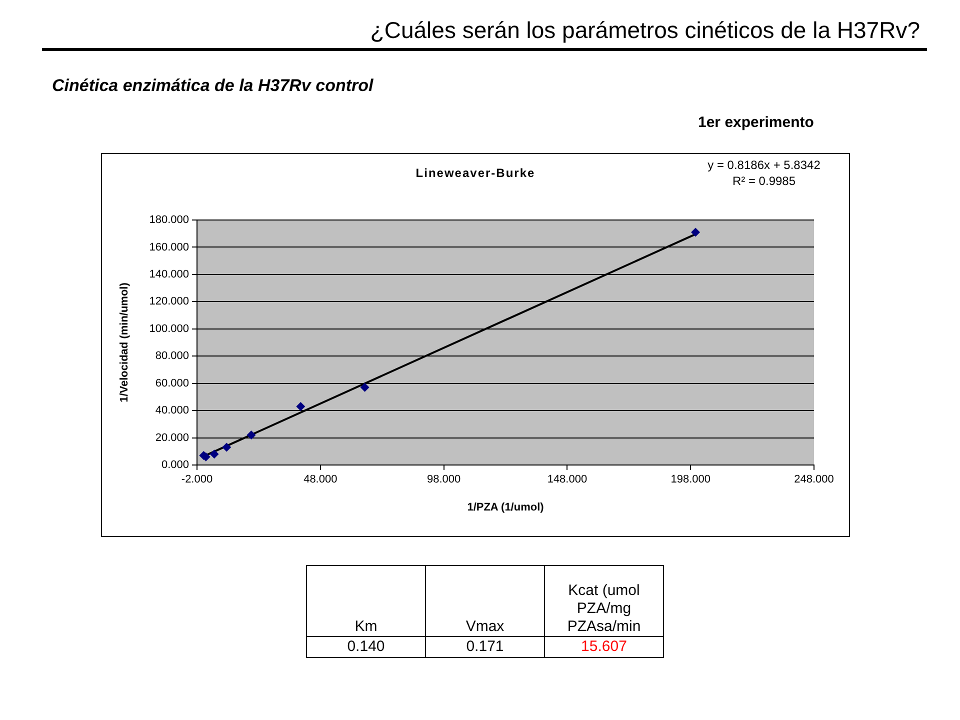 The height and width of the screenshot is (720, 960). I want to click on text: Cinética enzimática de la H37Rv control, so click(213, 86).